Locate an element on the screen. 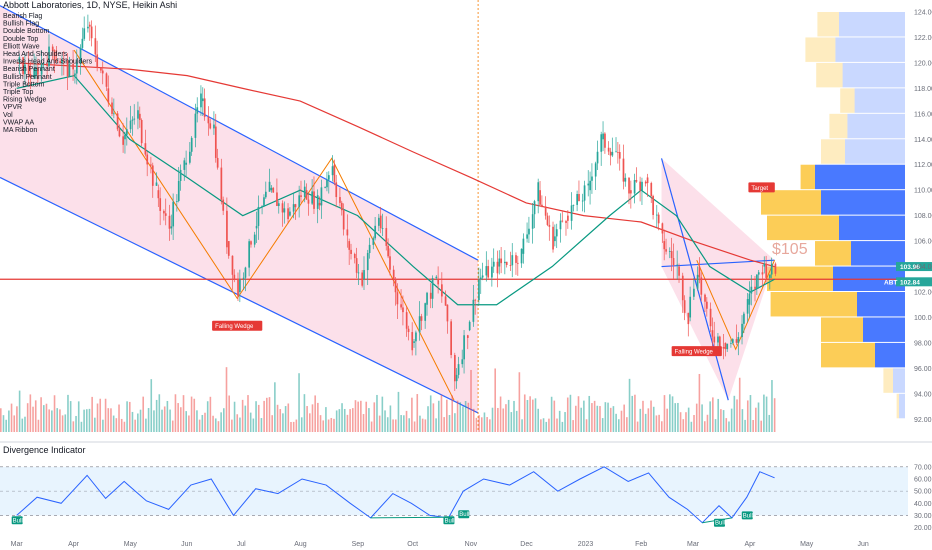 The image size is (932, 550). x-tick-label: Dec is located at coordinates (526, 544).